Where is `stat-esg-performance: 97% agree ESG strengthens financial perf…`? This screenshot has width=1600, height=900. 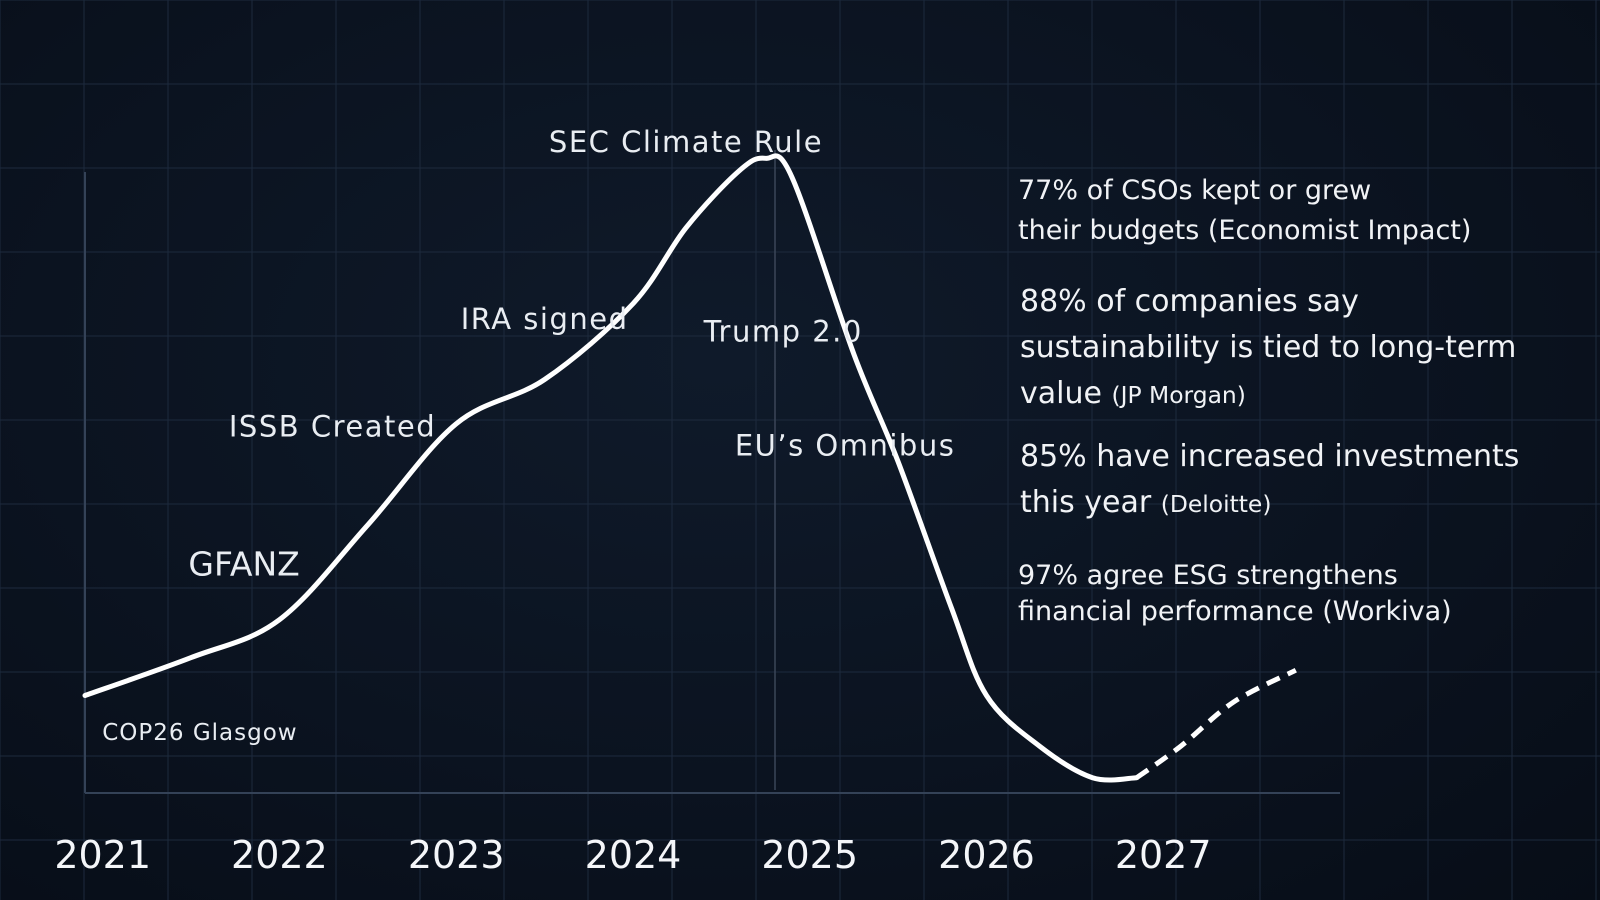
stat-esg-performance: 97% agree ESG strengthens financial perf… is located at coordinates (1235, 594).